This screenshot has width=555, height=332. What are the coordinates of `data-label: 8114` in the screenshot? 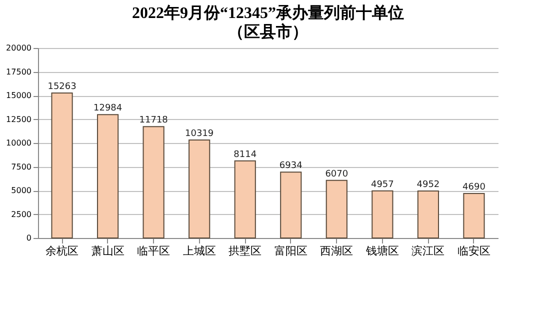 It's located at (245, 155).